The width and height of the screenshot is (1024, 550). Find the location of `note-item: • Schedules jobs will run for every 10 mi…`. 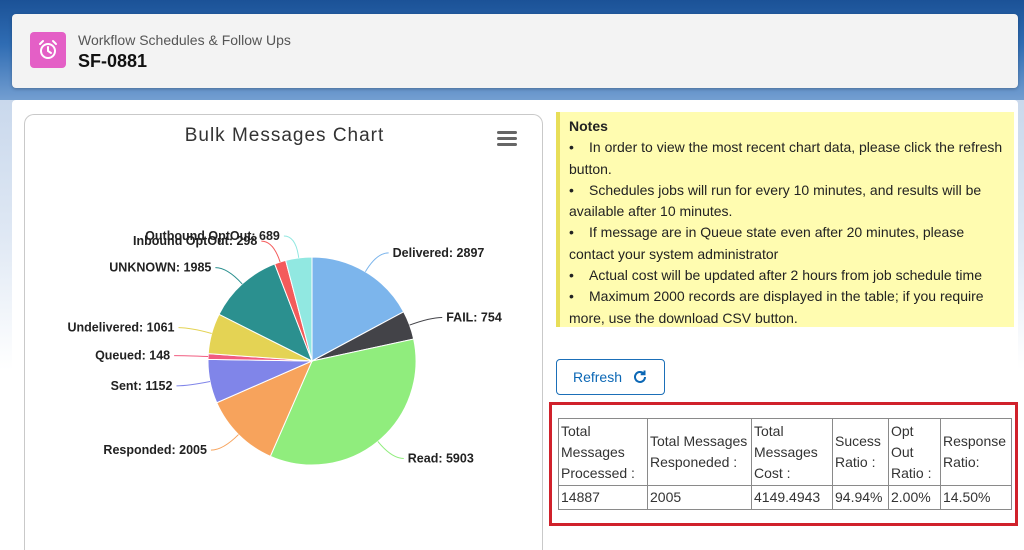

note-item: • Schedules jobs will run for every 10 mi… is located at coordinates (775, 200).